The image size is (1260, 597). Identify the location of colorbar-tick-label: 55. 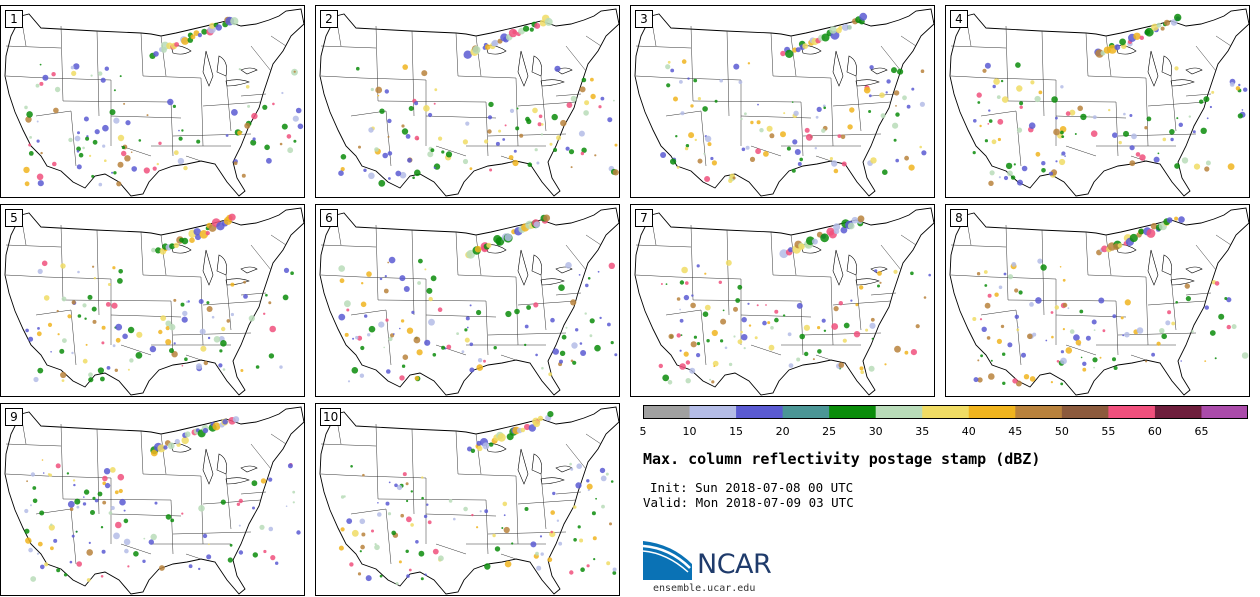
(1108, 431).